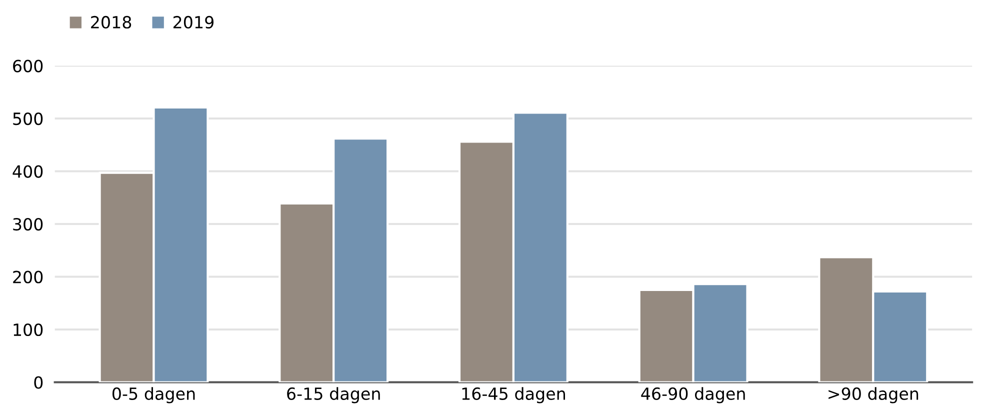  Describe the element at coordinates (153, 395) in the screenshot. I see `x-tick-label: 0-5 dagen` at that location.